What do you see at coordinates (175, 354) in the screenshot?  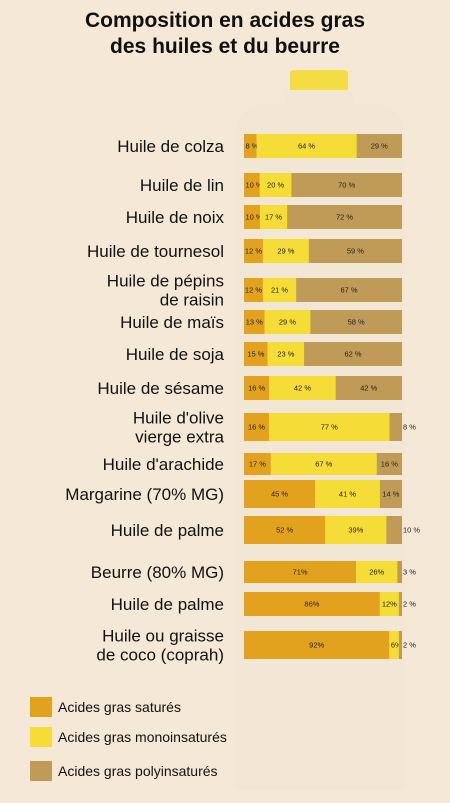 I see `category-label: Huile de soja` at bounding box center [175, 354].